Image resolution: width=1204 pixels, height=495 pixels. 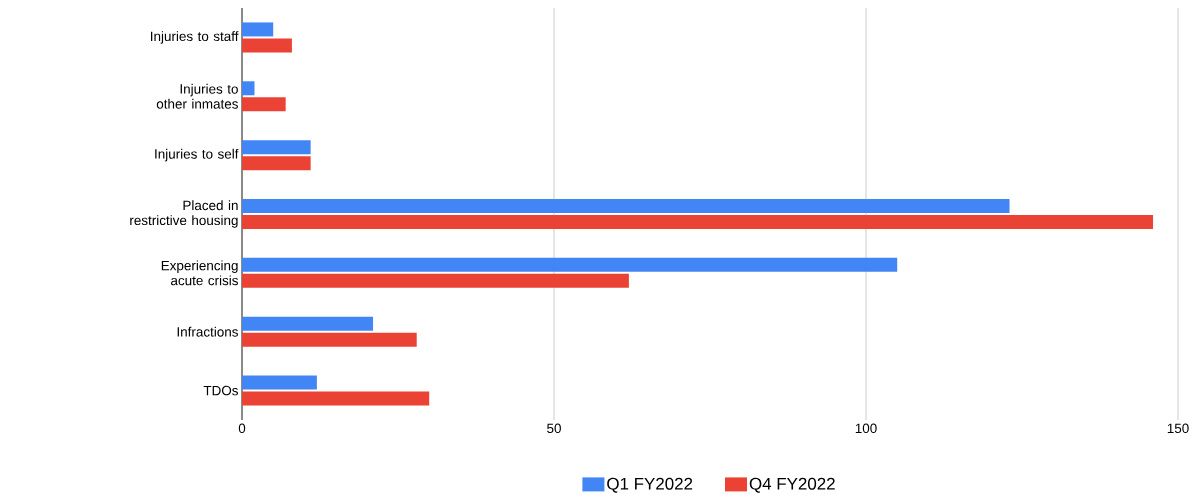 I want to click on y-tick-label: Experiencing acute crisis, so click(x=199, y=273).